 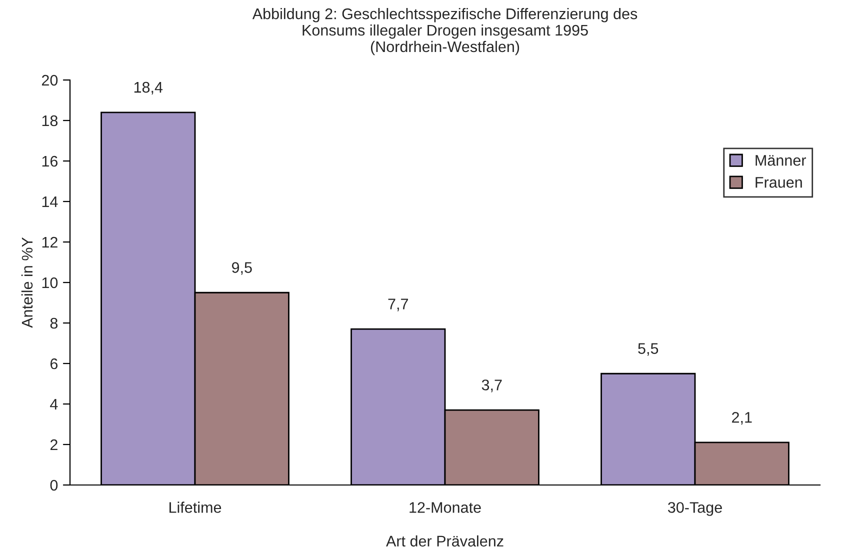 What do you see at coordinates (27, 282) in the screenshot?
I see `y-axis-title: Anteile in %Y` at bounding box center [27, 282].